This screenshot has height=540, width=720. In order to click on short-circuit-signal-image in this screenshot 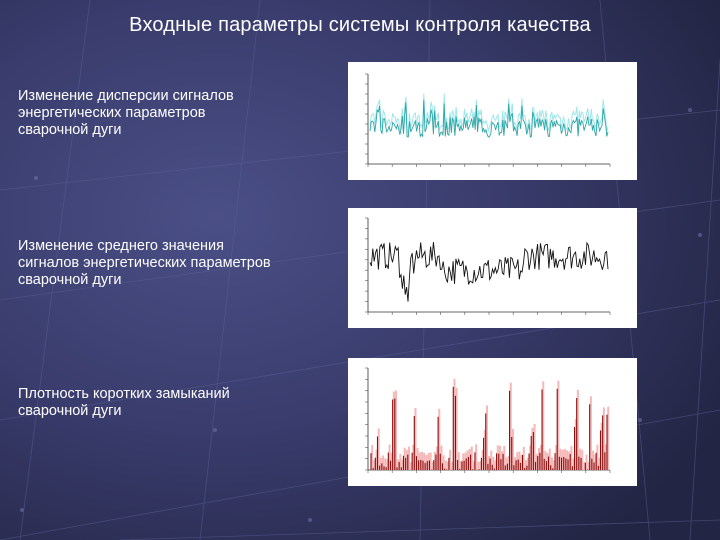, I will do `click(488, 420)`.